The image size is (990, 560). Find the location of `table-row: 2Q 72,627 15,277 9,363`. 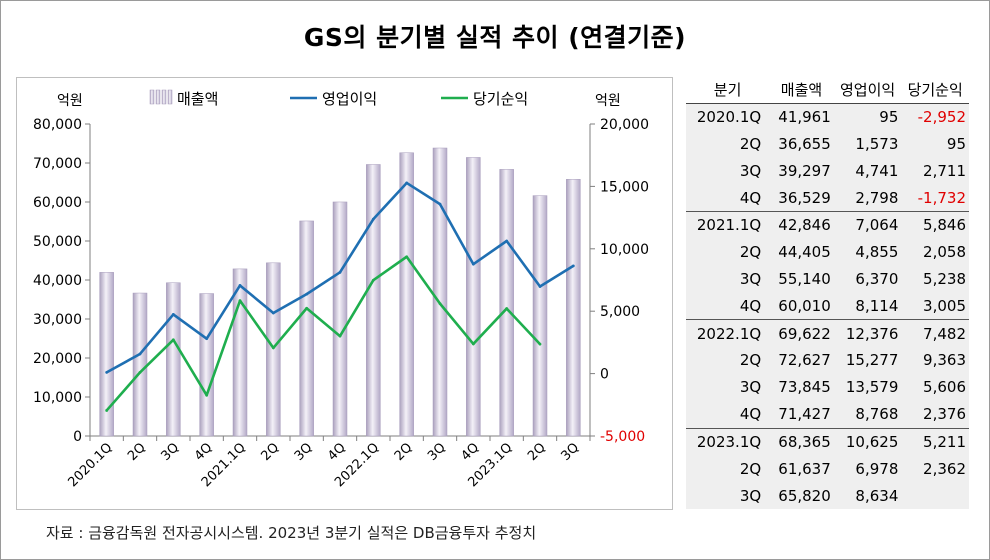

table-row: 2Q 72,627 15,277 9,363 is located at coordinates (827, 360).